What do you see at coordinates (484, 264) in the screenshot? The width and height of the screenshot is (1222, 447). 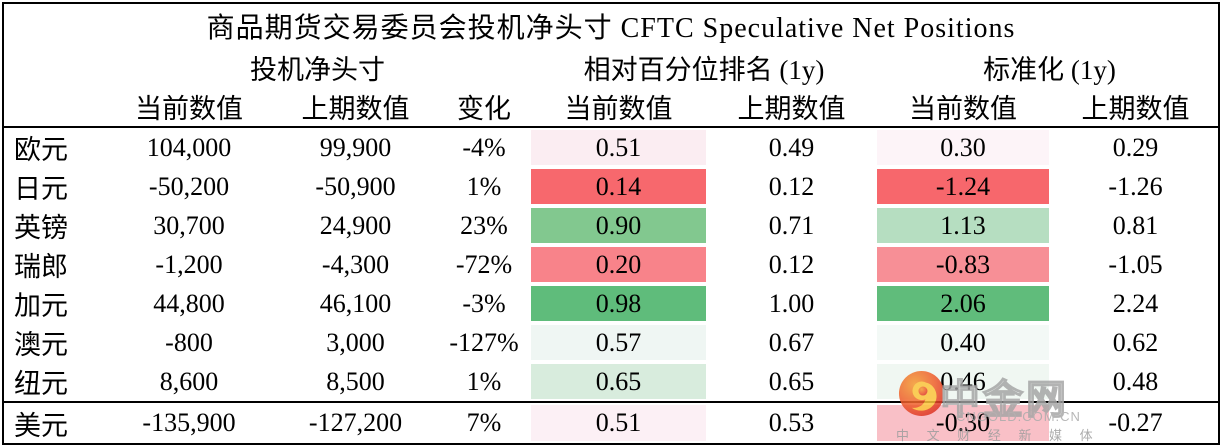 I see `cell-change: -72%` at bounding box center [484, 264].